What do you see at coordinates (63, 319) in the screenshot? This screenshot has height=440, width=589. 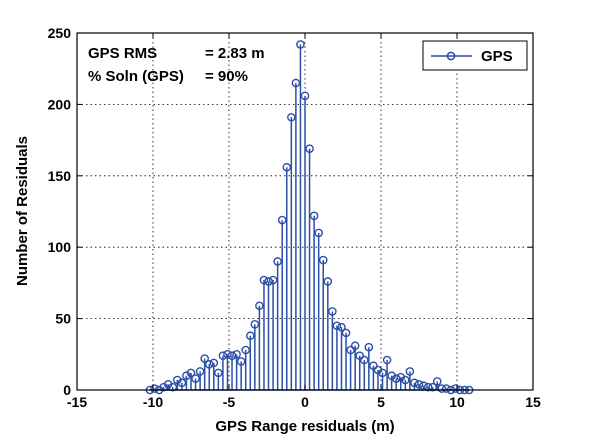 I see `y-tick-label: 50` at bounding box center [63, 319].